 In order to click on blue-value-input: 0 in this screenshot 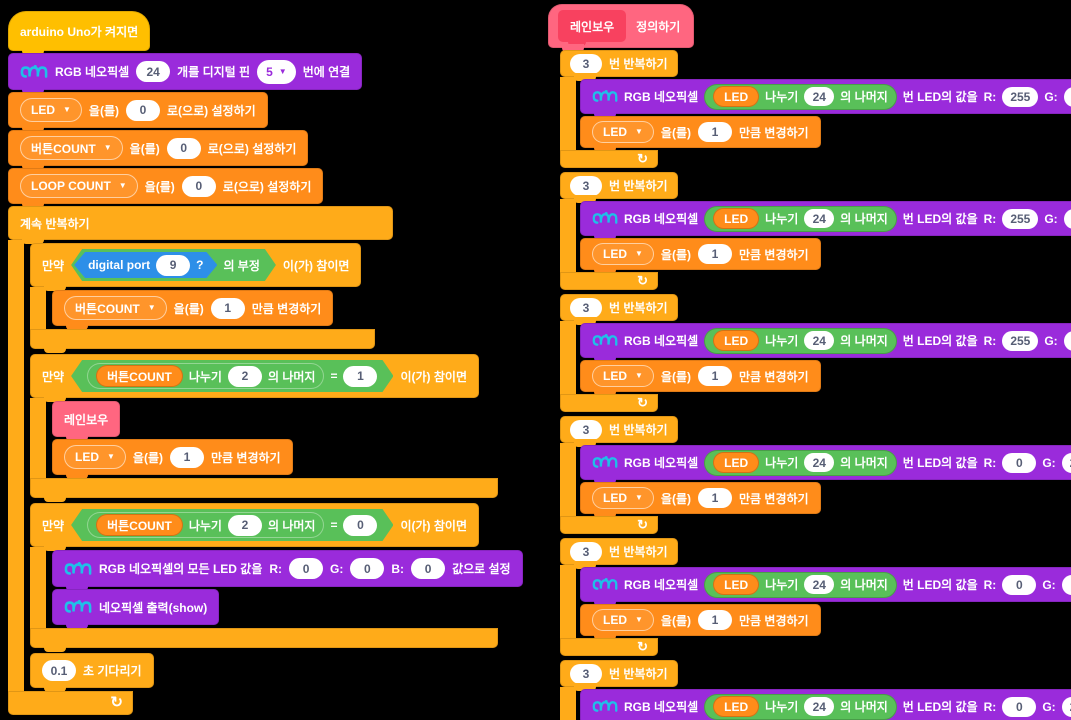, I will do `click(428, 568)`.